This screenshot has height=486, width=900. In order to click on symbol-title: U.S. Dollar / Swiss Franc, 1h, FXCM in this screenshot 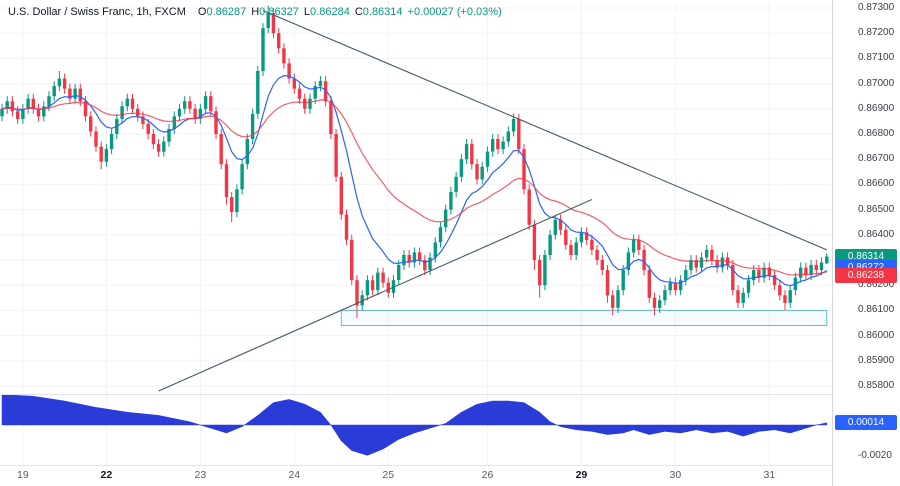, I will do `click(97, 12)`.